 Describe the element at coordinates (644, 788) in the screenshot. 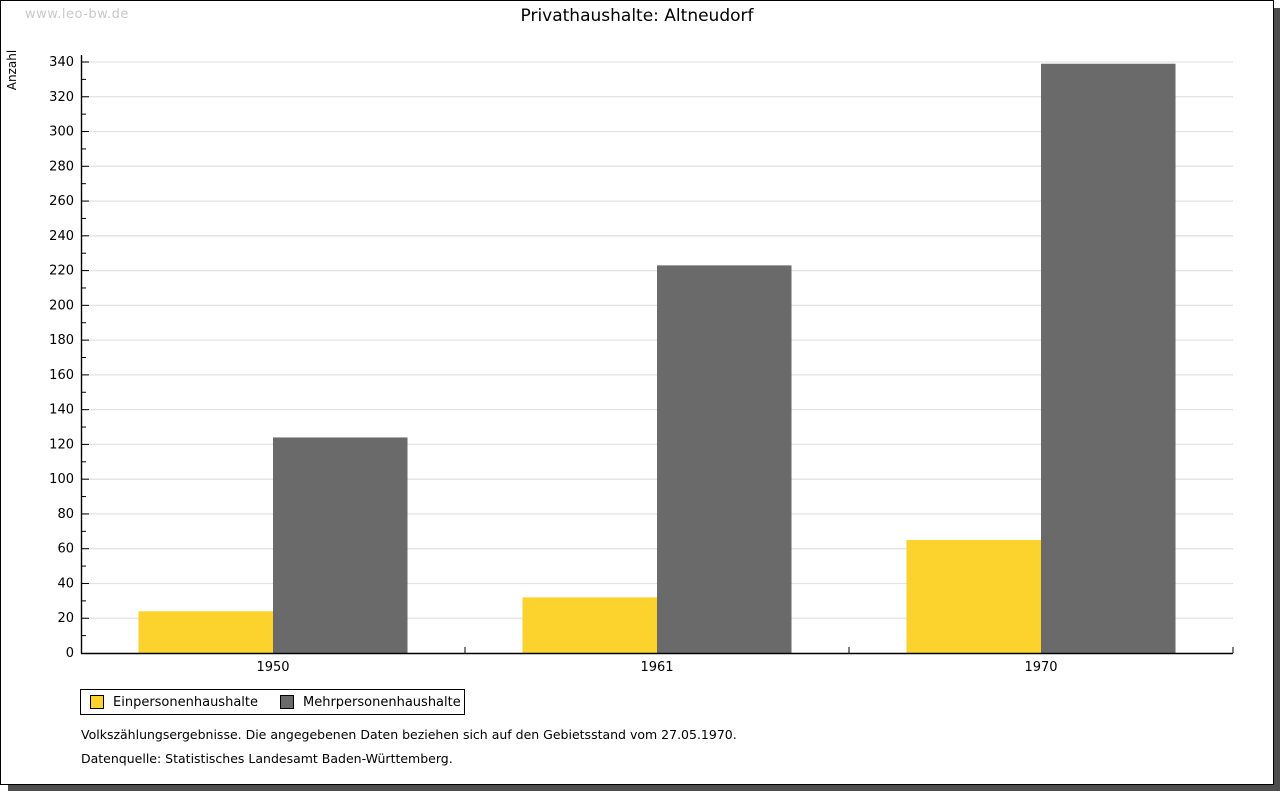

I see `window-shadow-bottom` at that location.